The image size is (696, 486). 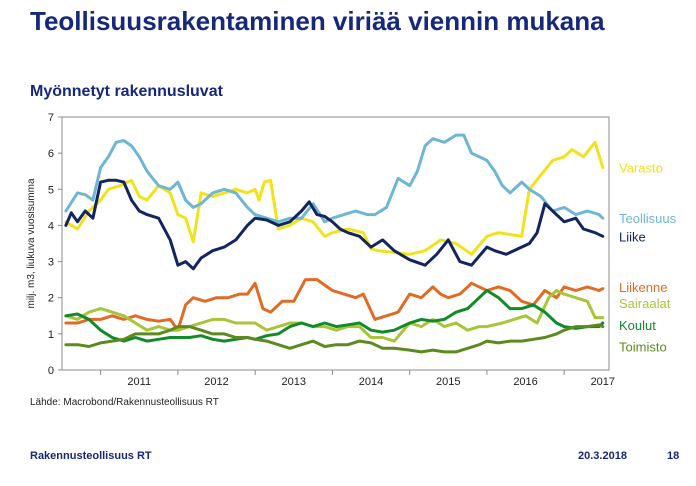 I want to click on y-tick-label: 6, so click(x=51, y=154).